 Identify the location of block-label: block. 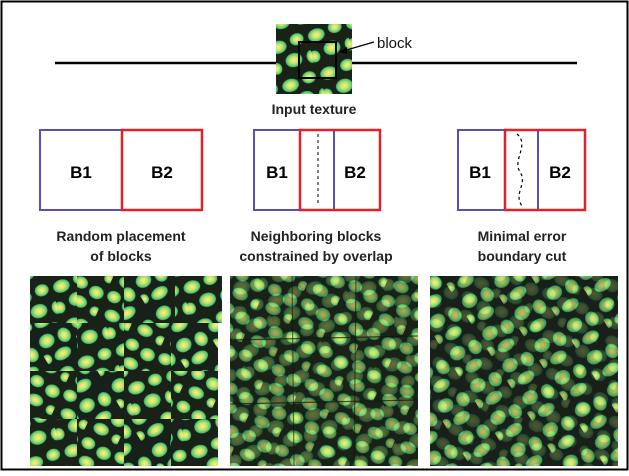
(395, 43).